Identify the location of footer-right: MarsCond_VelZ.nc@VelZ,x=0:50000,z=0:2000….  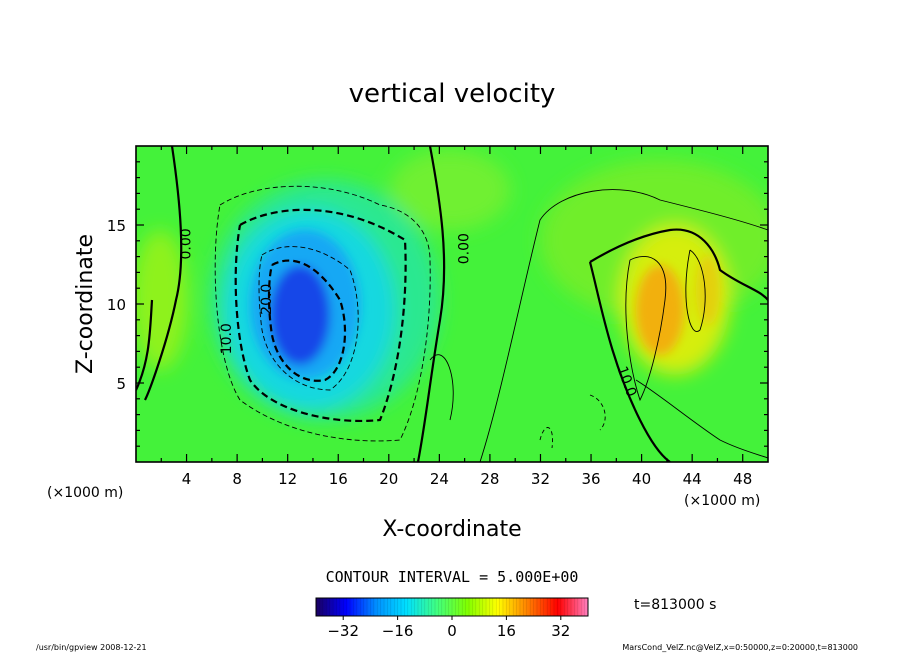
(740, 647).